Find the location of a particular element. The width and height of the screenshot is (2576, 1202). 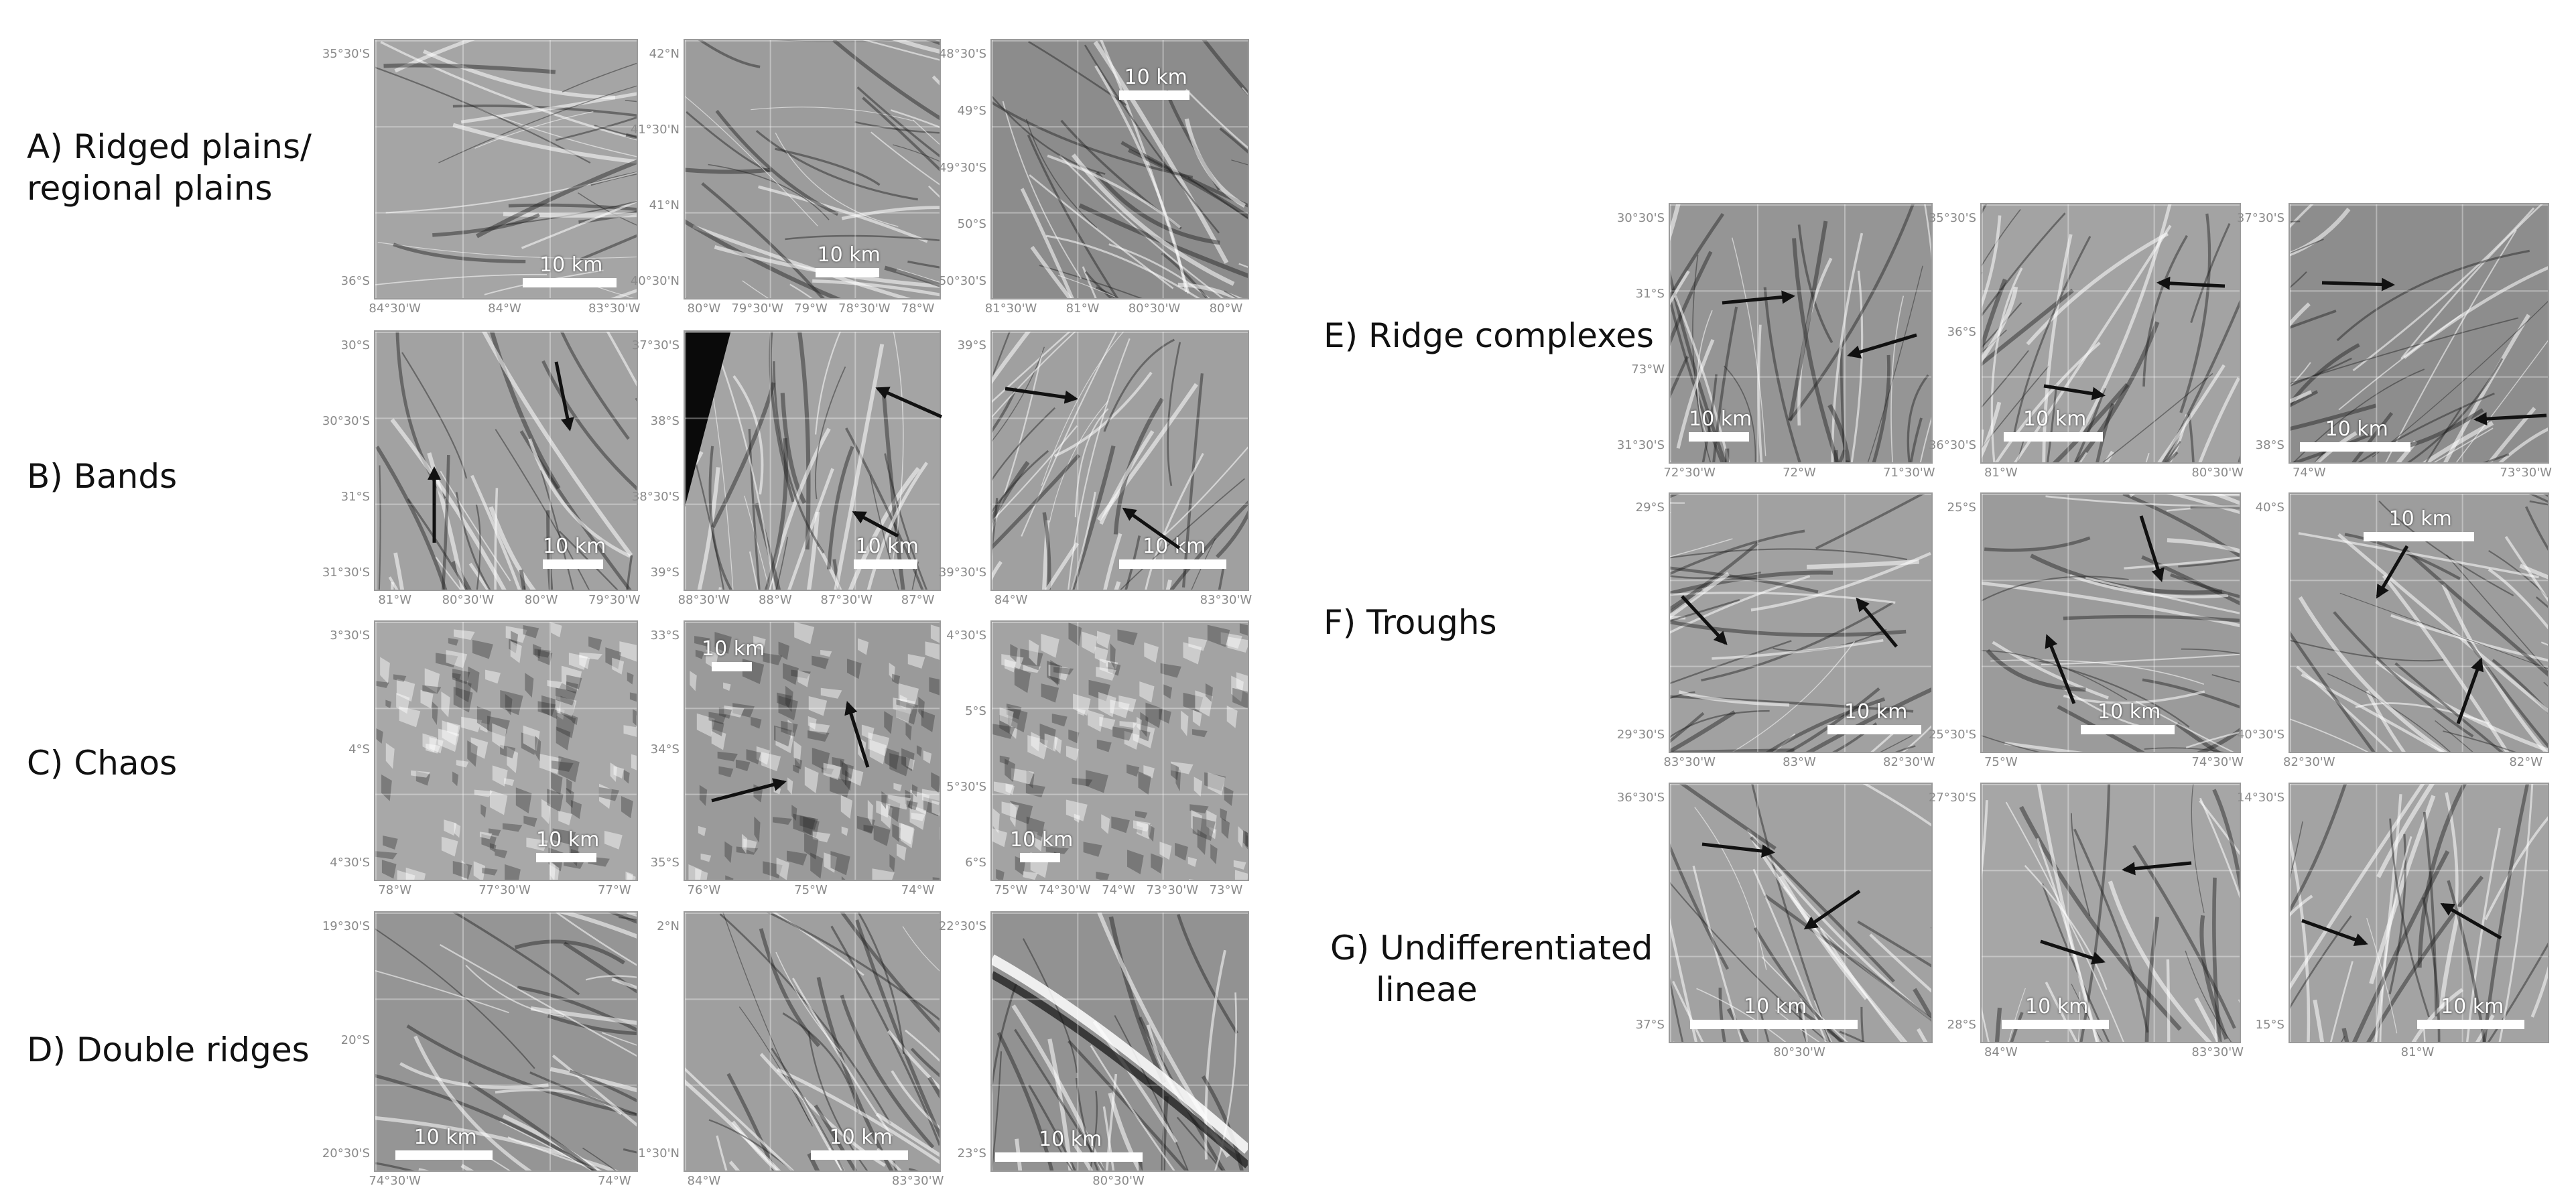

longitude-tick-label: 73°W is located at coordinates (1226, 890).